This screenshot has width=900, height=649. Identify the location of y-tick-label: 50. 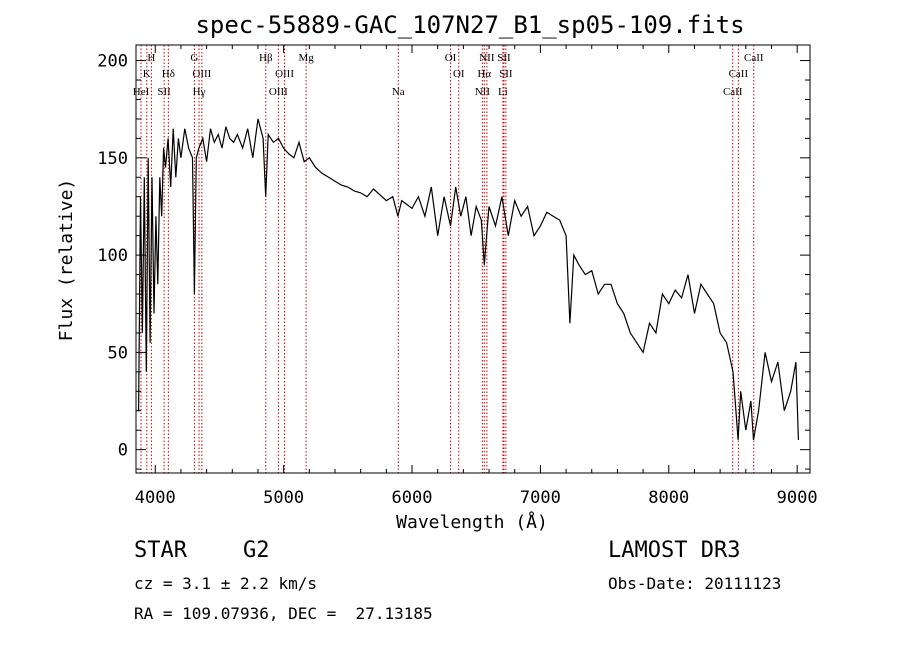
(118, 353).